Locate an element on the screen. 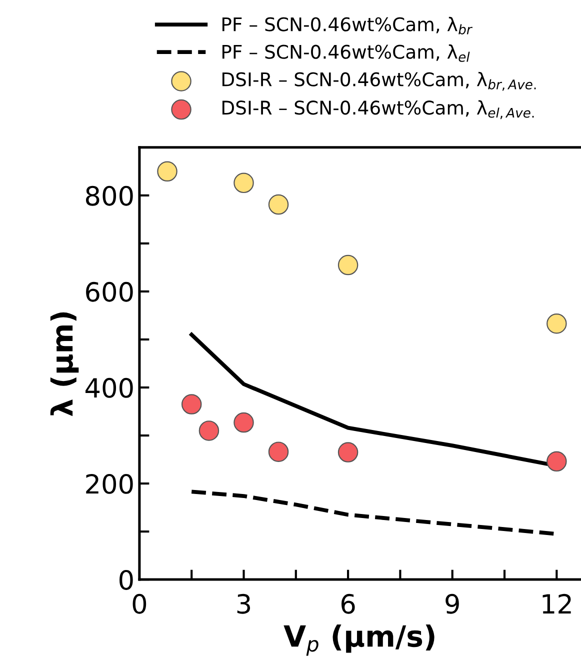  legend-label: DSI-R – SCN-0.46wt%Cam, λ$_{br,Ave.}$ is located at coordinates (379, 81).